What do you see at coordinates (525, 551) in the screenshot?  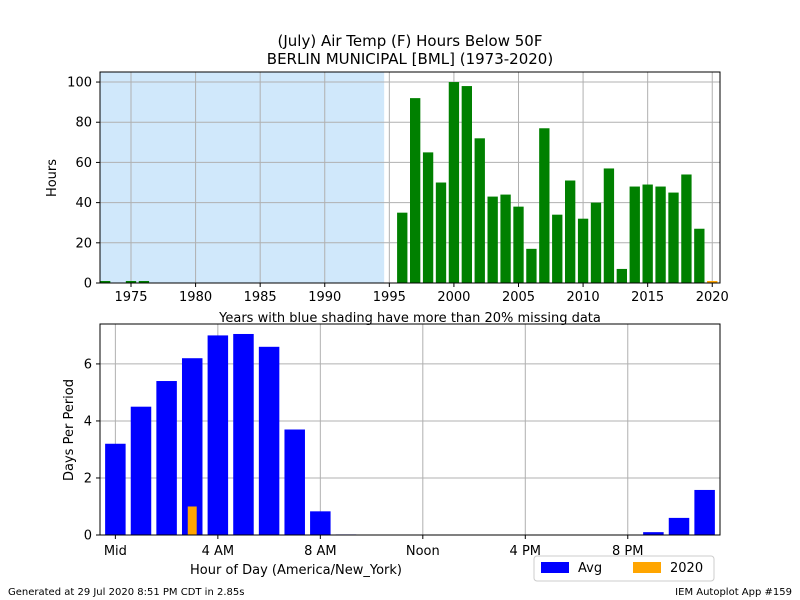 I see `bottom-x-tick-label: 4 PM` at bounding box center [525, 551].